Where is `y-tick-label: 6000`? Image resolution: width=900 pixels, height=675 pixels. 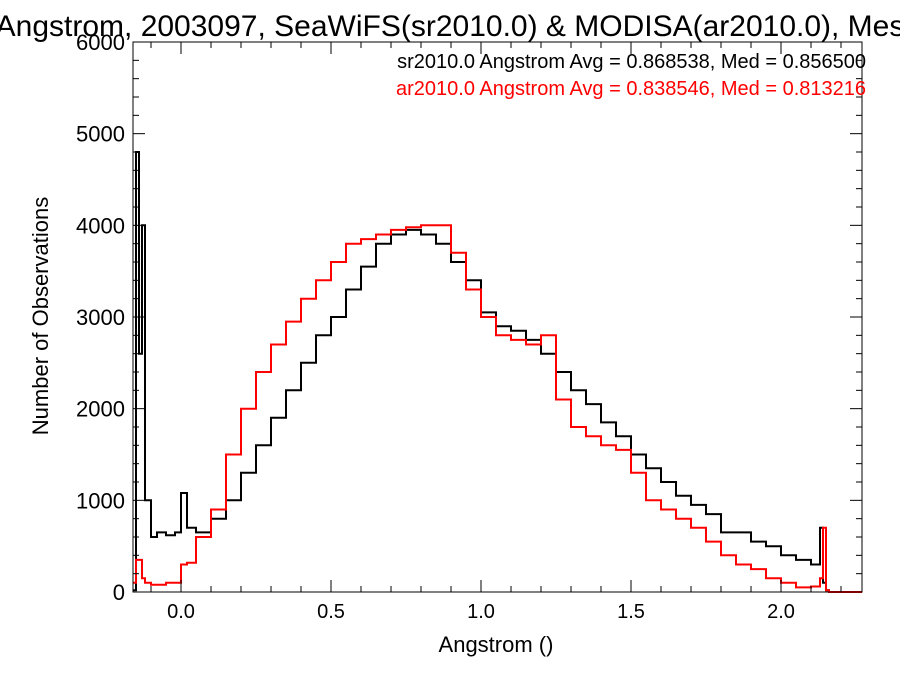
y-tick-label: 6000 is located at coordinates (100, 42).